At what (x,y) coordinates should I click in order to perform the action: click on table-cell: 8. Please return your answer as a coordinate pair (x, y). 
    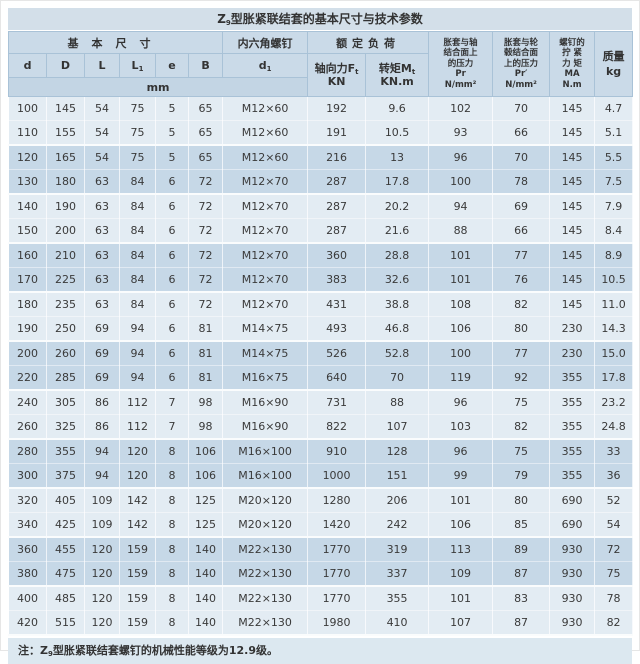
    Looking at the image, I should click on (172, 549).